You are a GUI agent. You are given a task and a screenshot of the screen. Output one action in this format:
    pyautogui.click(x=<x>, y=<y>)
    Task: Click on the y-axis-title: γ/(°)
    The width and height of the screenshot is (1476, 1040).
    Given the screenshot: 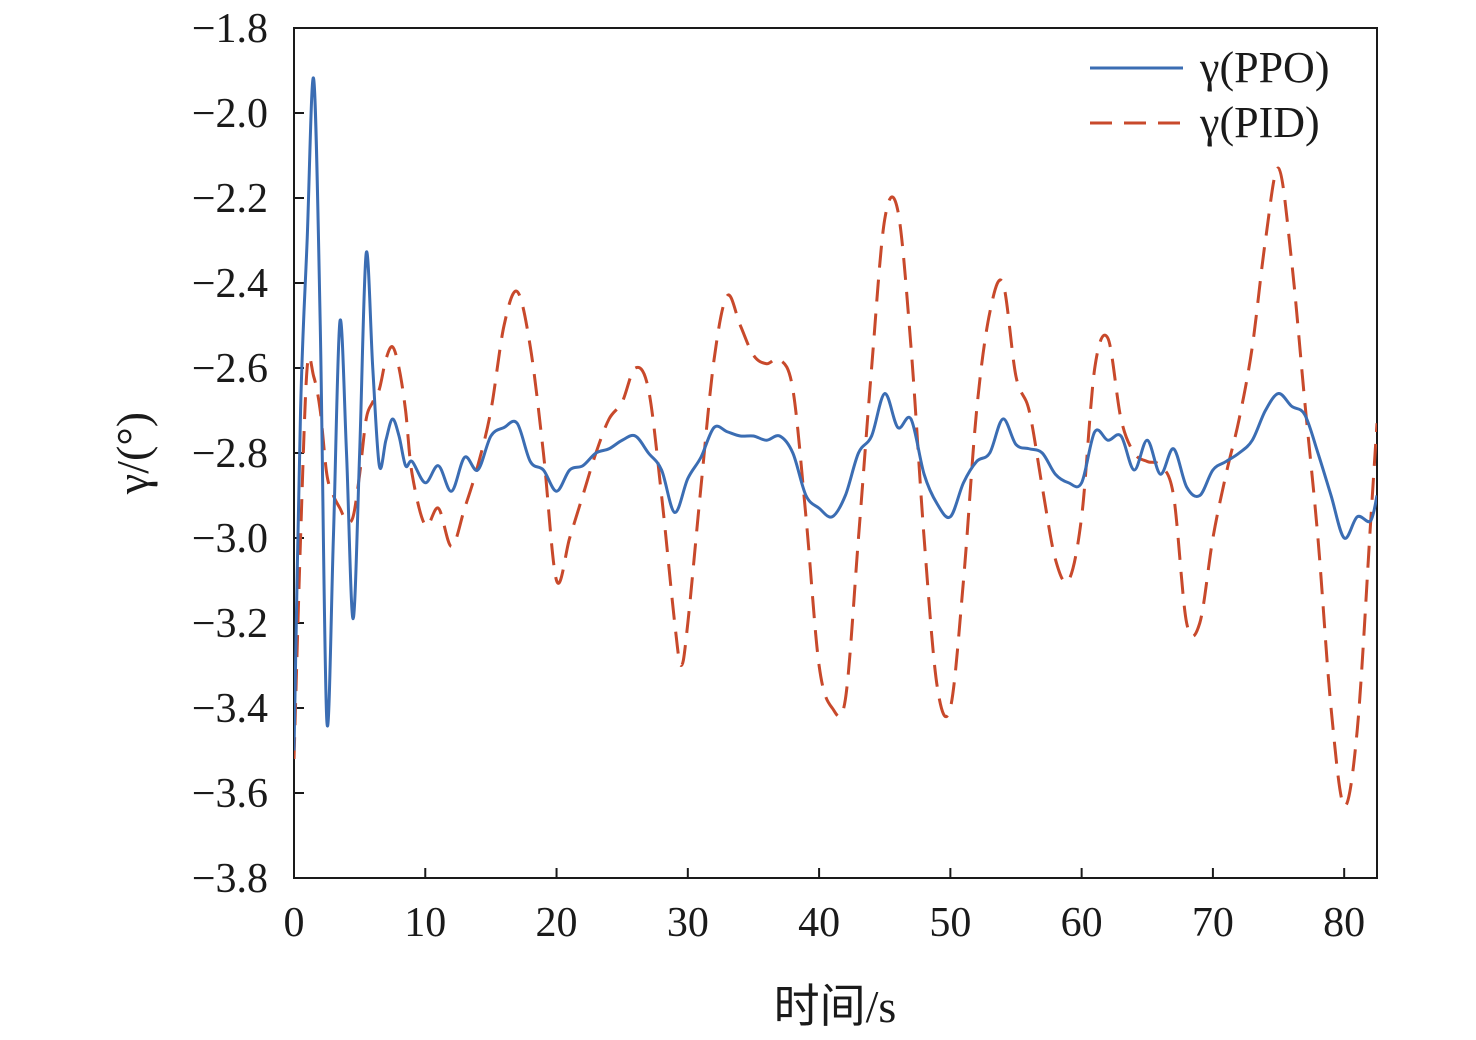 What is the action you would take?
    pyautogui.click(x=132, y=453)
    